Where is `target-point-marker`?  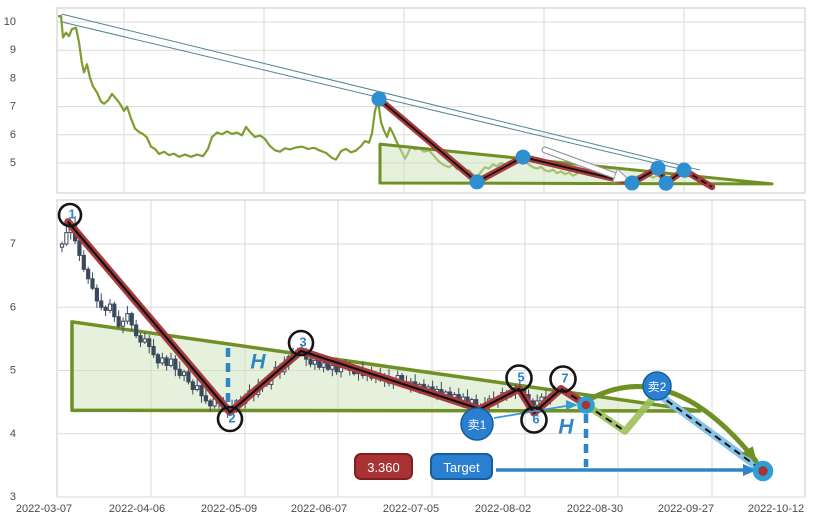 target-point-marker is located at coordinates (763, 471).